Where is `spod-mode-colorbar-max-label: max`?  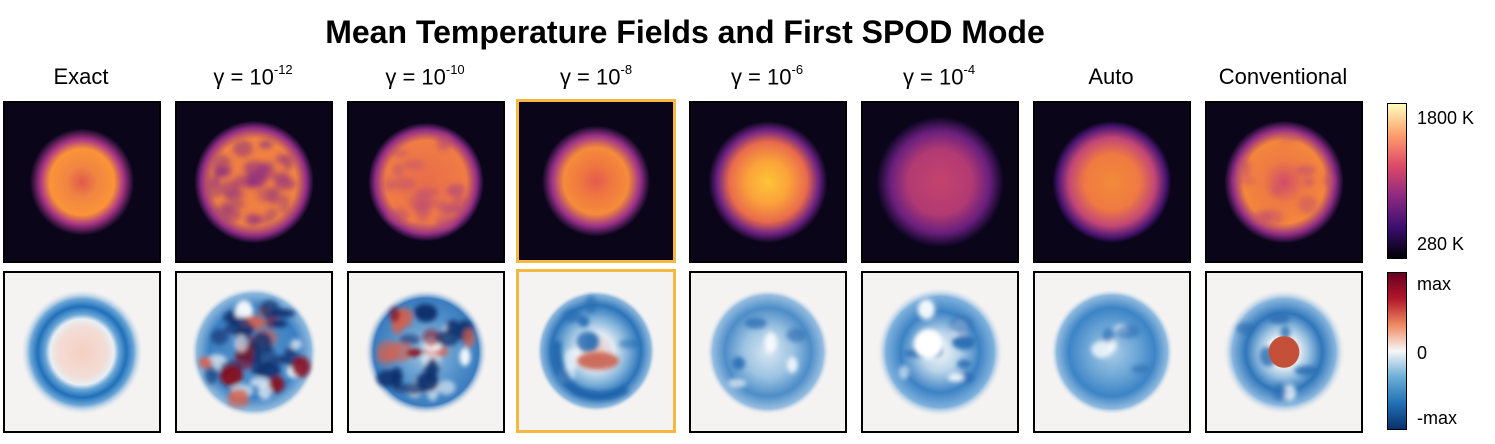
spod-mode-colorbar-max-label: max is located at coordinates (1434, 284).